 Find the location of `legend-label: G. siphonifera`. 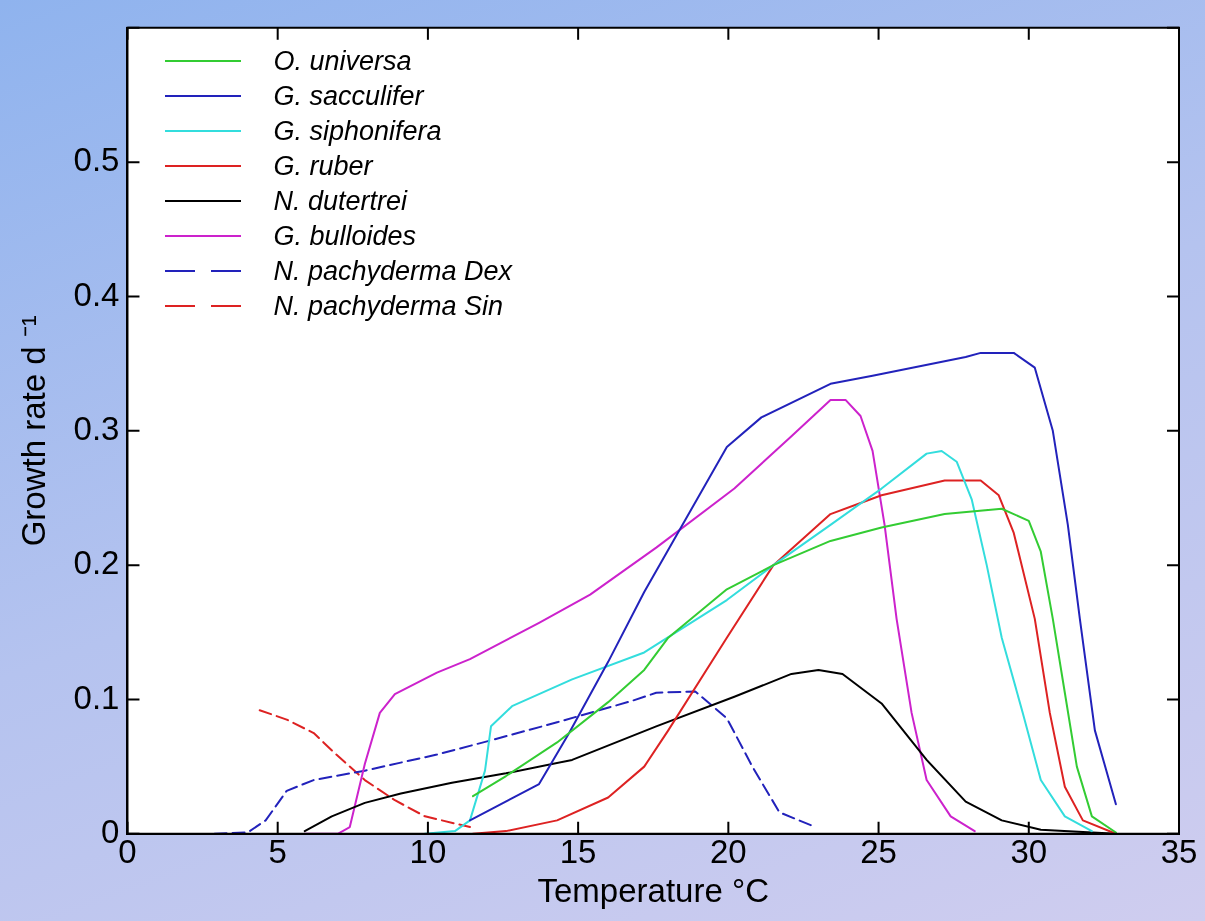

legend-label: G. siphonifera is located at coordinates (357, 131).